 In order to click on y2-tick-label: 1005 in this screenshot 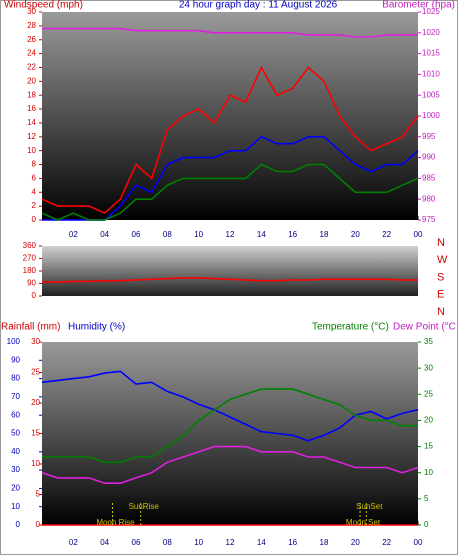, I will do `click(431, 94)`.